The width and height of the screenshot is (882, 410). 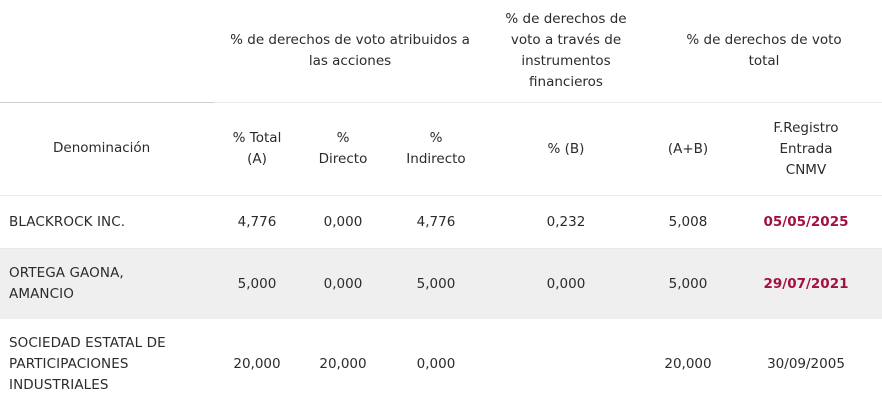 I want to click on row-fecha-cell: 05/05/2025, so click(x=806, y=222).